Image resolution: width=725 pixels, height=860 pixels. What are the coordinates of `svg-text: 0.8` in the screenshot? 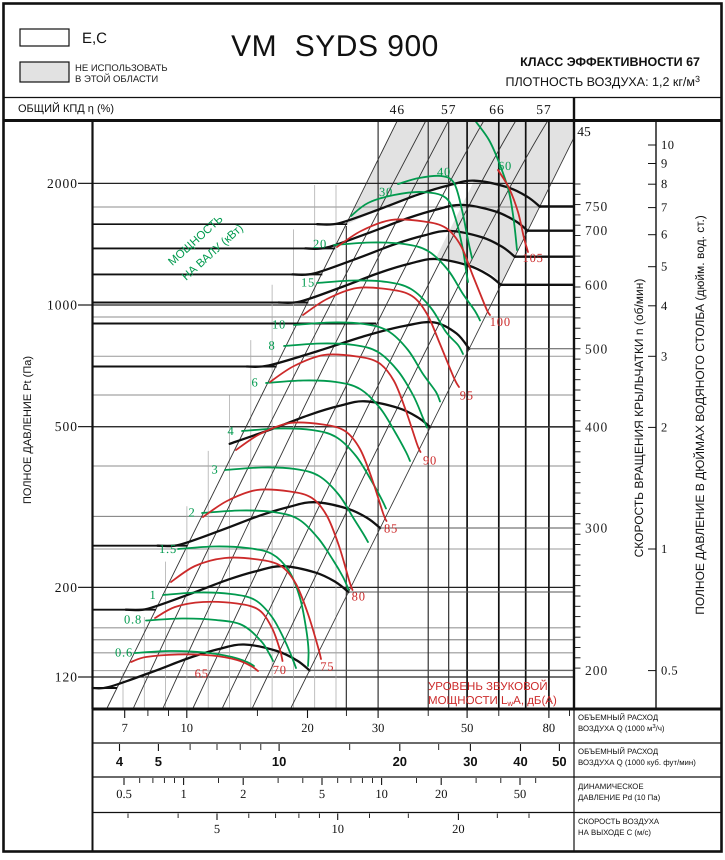 It's located at (133, 620).